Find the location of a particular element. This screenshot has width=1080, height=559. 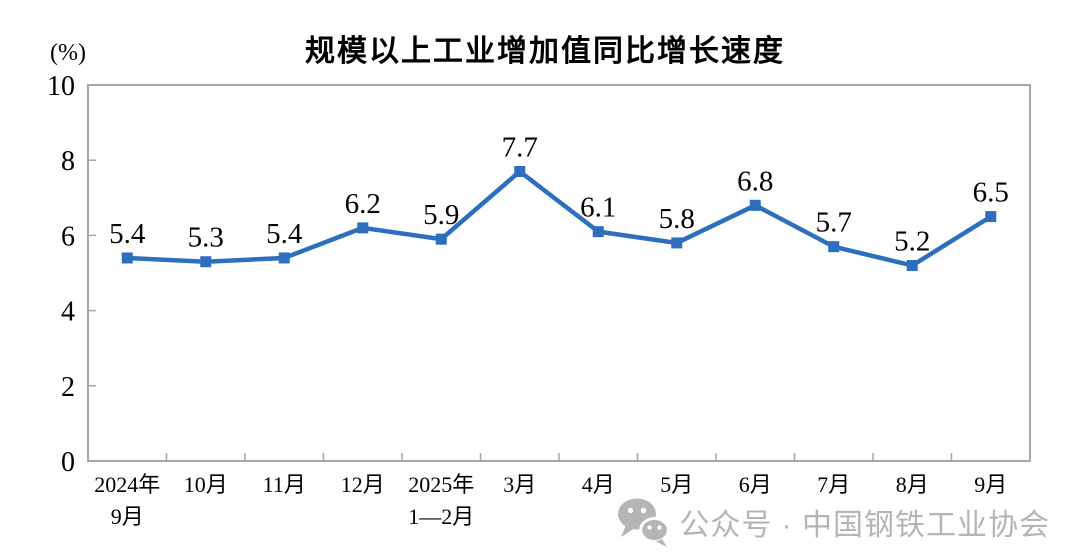

data-point-label: 5.2 is located at coordinates (912, 241).